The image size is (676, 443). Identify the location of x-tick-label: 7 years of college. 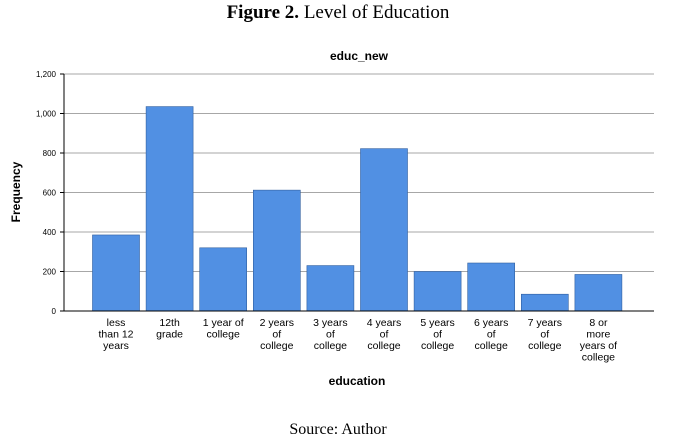
(545, 334).